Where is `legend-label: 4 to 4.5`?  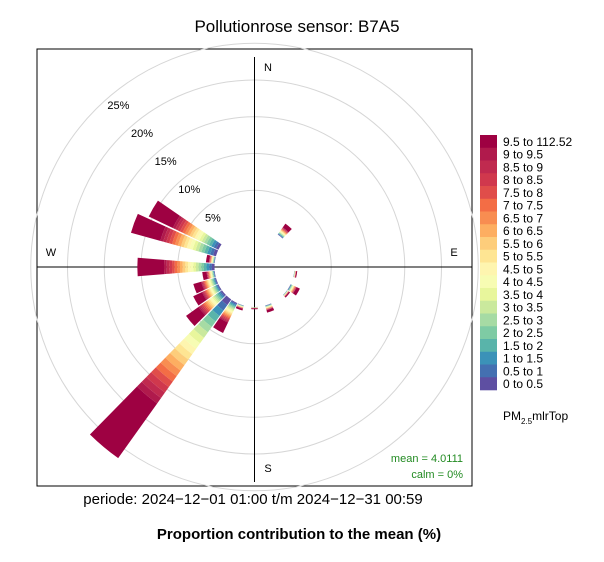 legend-label: 4 to 4.5 is located at coordinates (523, 282).